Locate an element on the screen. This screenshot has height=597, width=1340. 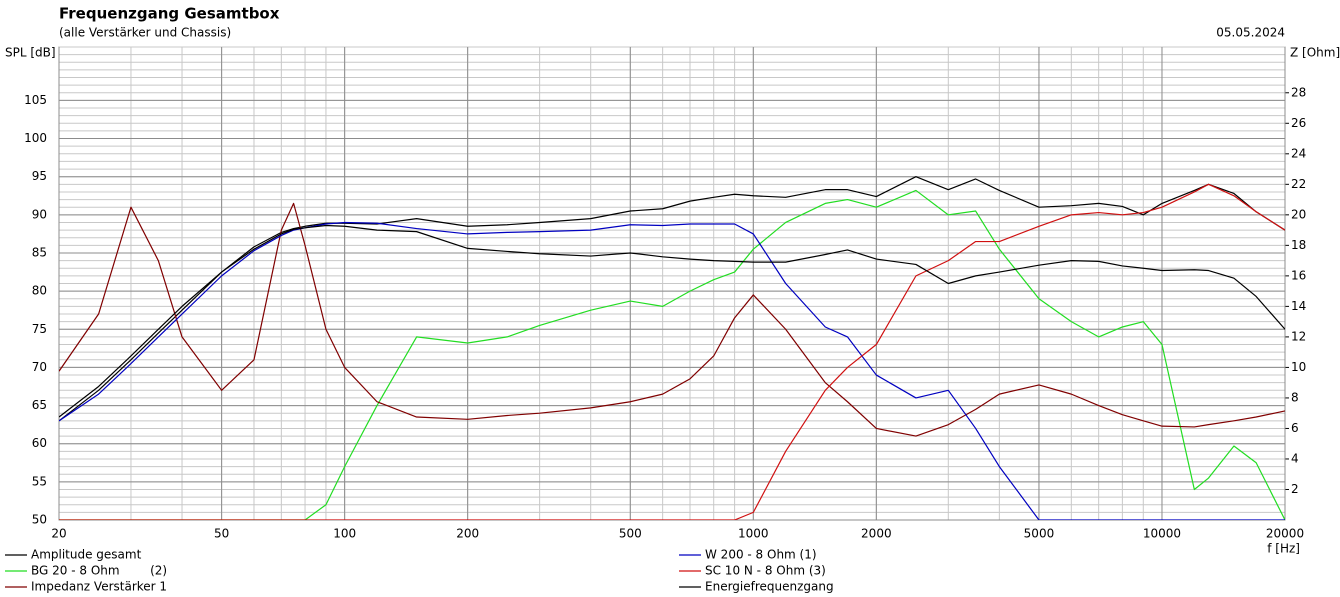
legend-label: Amplitude gesamt is located at coordinates (86, 555).